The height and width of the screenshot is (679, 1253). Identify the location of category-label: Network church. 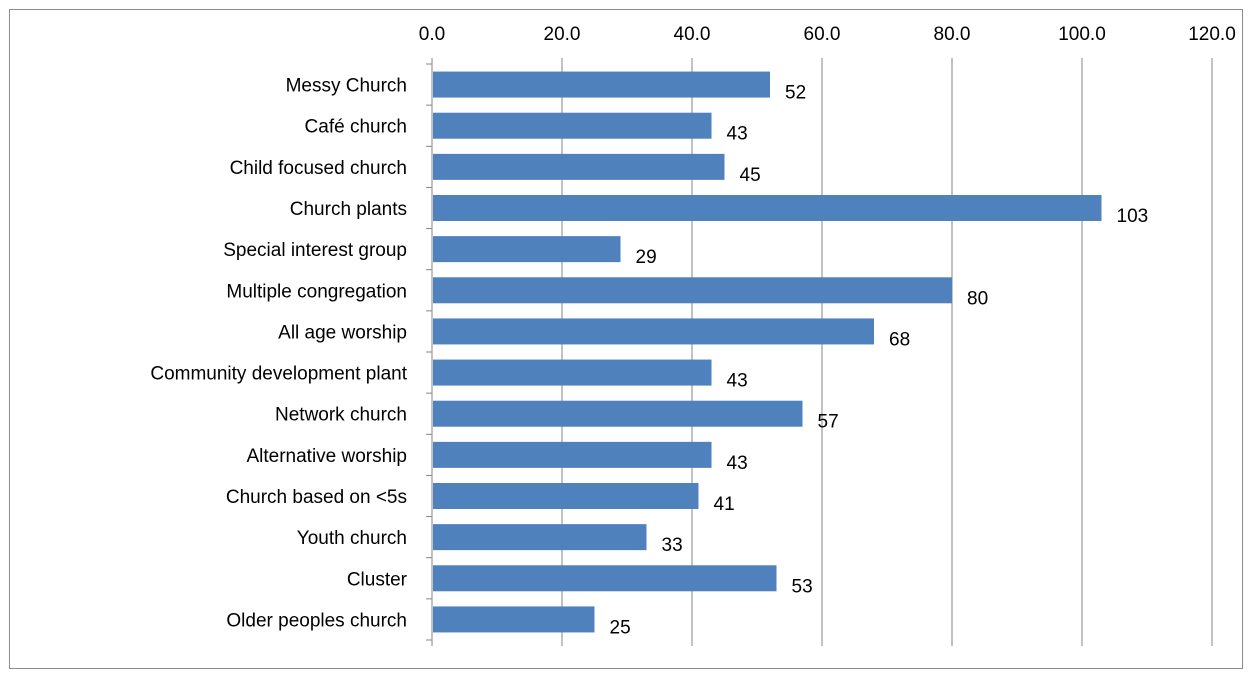
(341, 415).